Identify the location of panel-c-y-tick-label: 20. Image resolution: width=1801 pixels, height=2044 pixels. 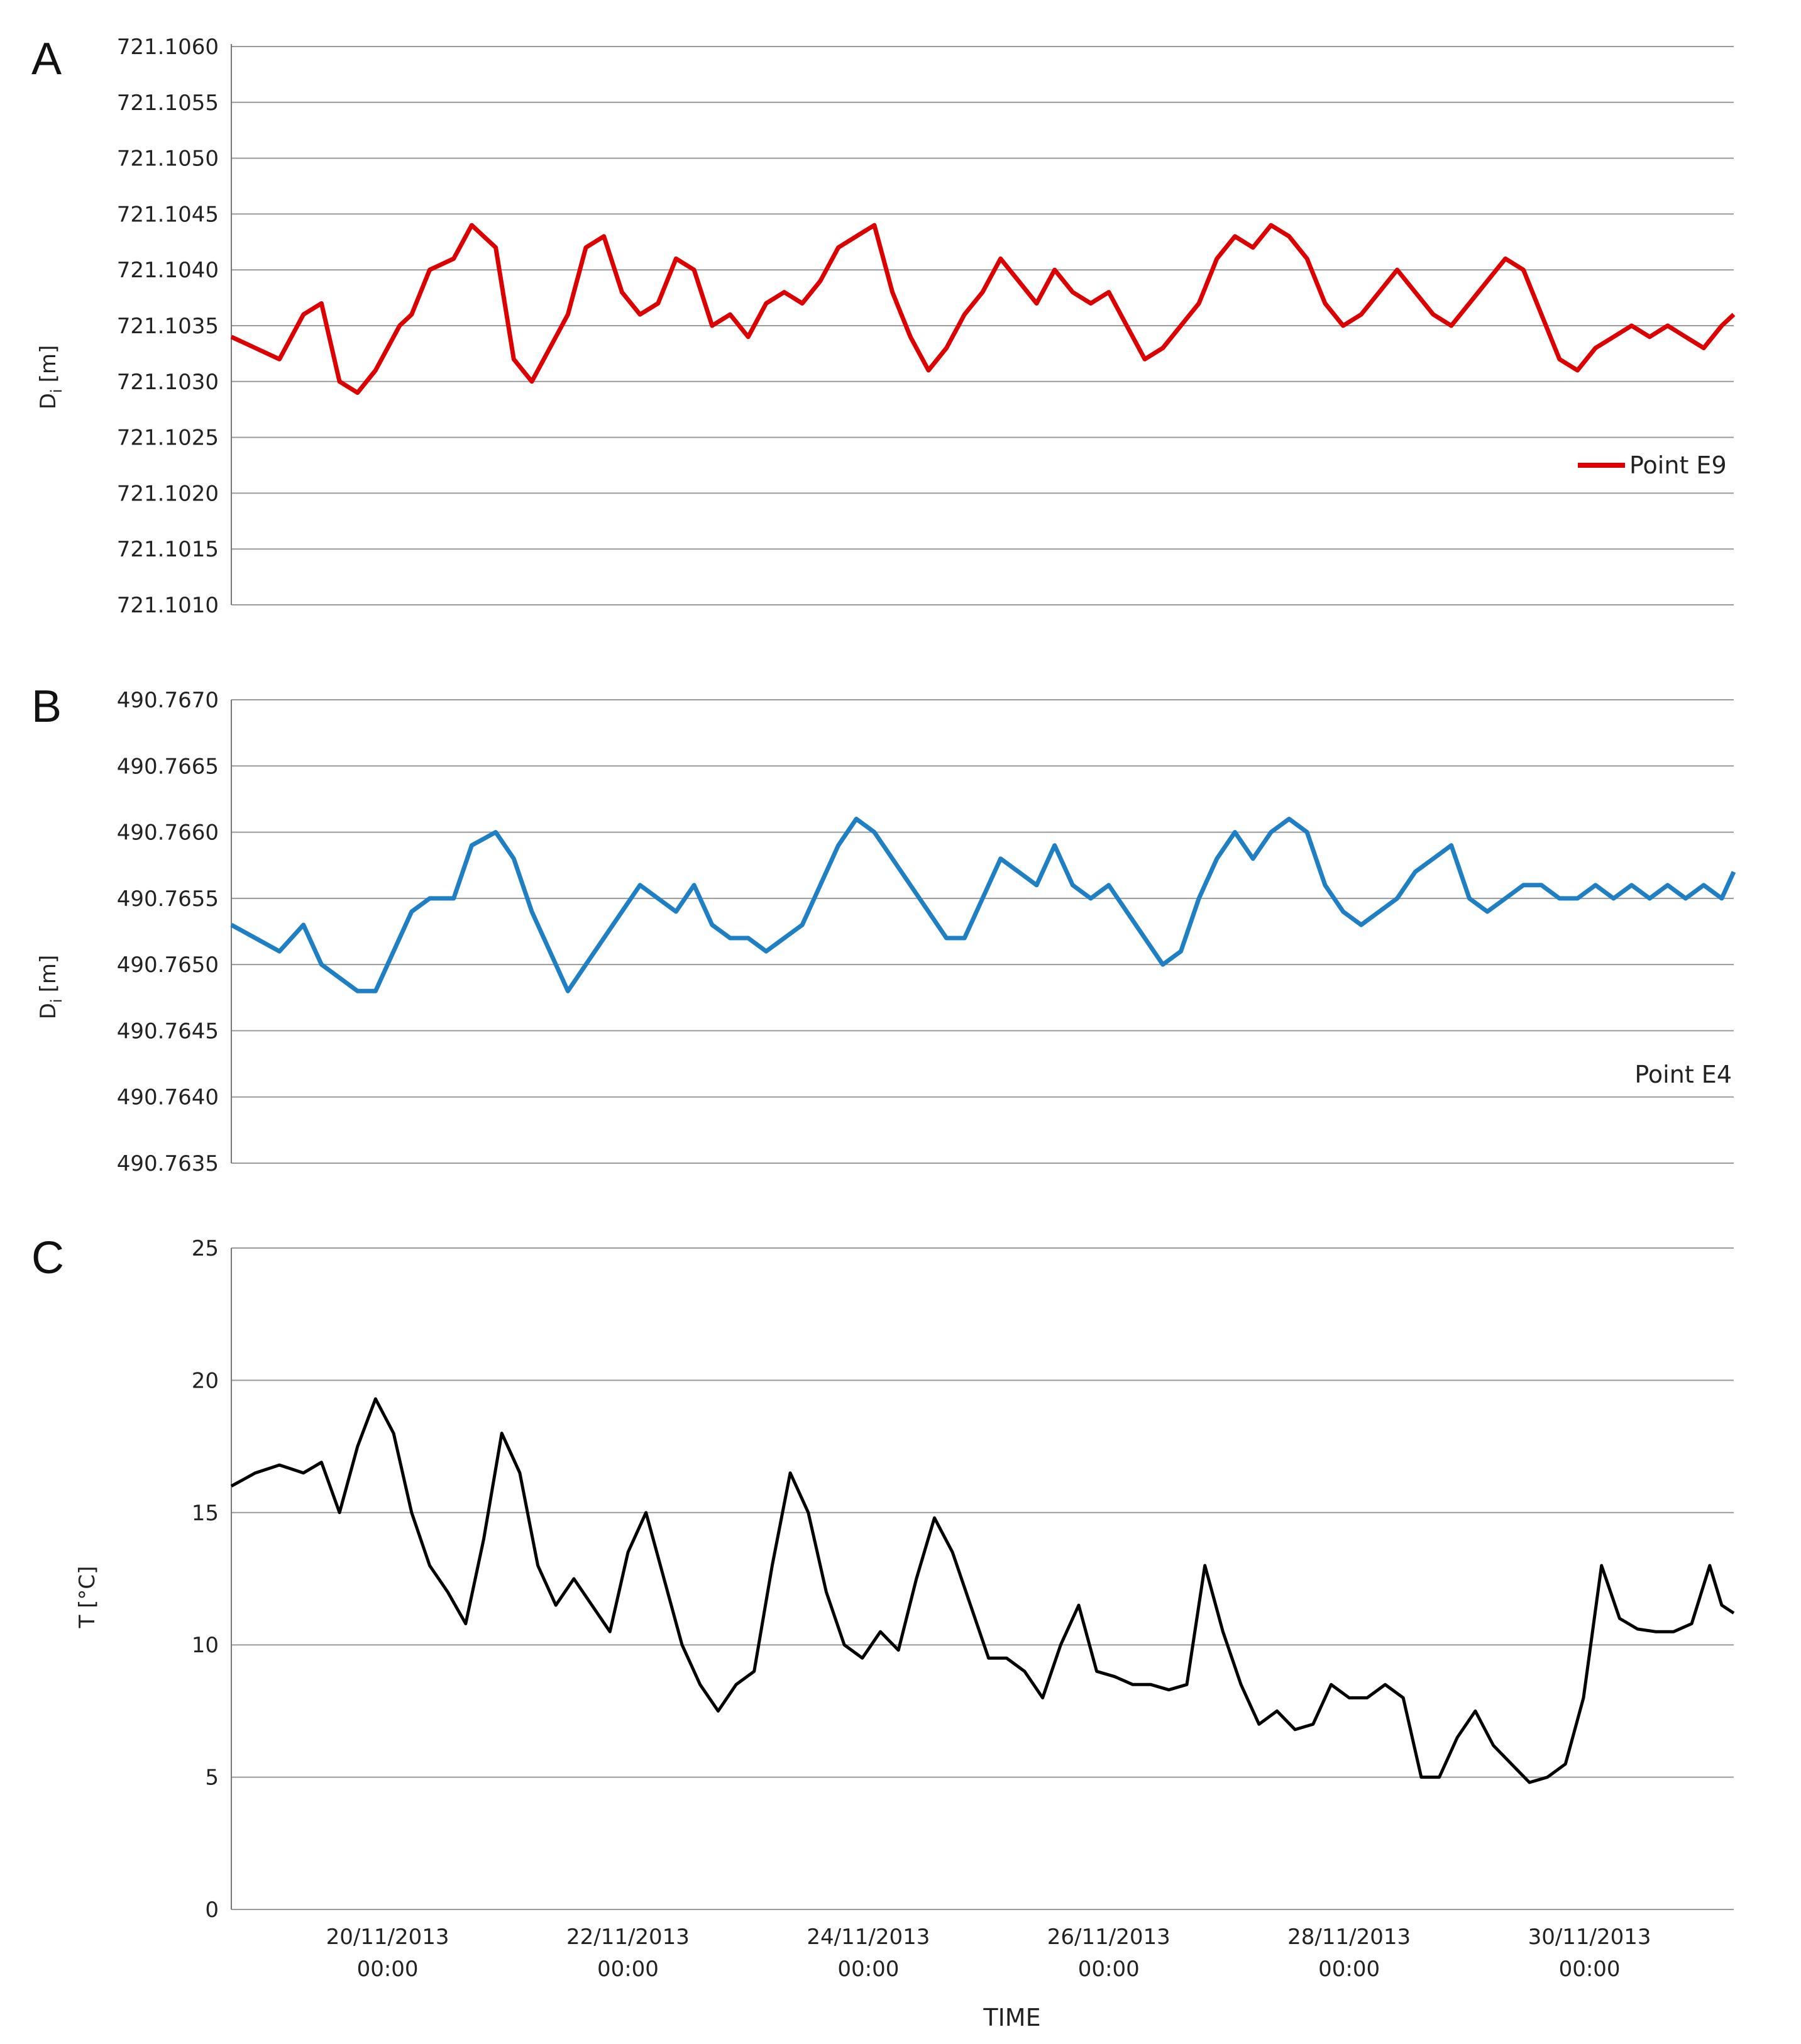
(205, 1381).